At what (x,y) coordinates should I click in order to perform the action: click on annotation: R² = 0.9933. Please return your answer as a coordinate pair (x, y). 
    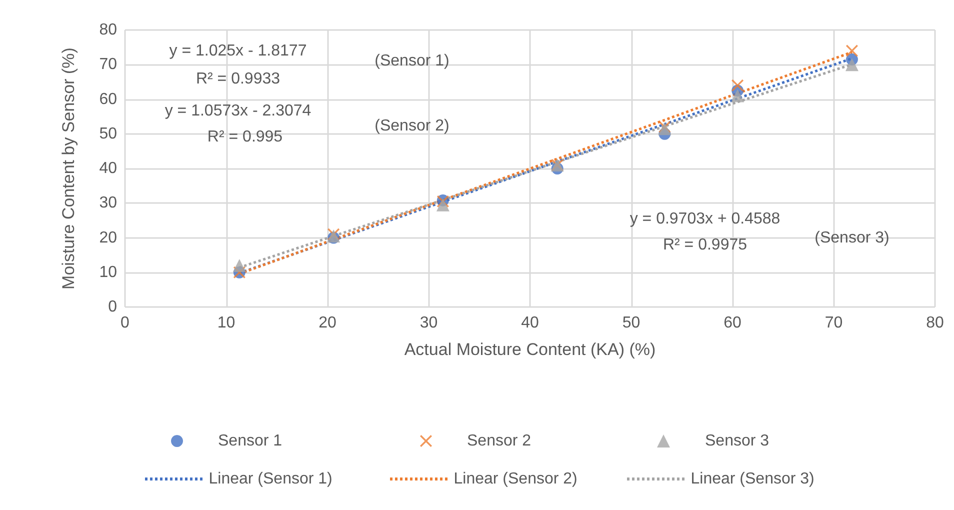
    Looking at the image, I should click on (238, 79).